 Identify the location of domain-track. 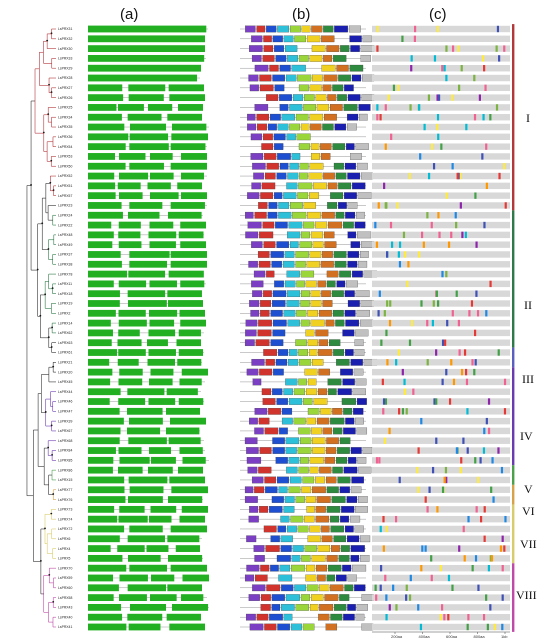
(441, 431).